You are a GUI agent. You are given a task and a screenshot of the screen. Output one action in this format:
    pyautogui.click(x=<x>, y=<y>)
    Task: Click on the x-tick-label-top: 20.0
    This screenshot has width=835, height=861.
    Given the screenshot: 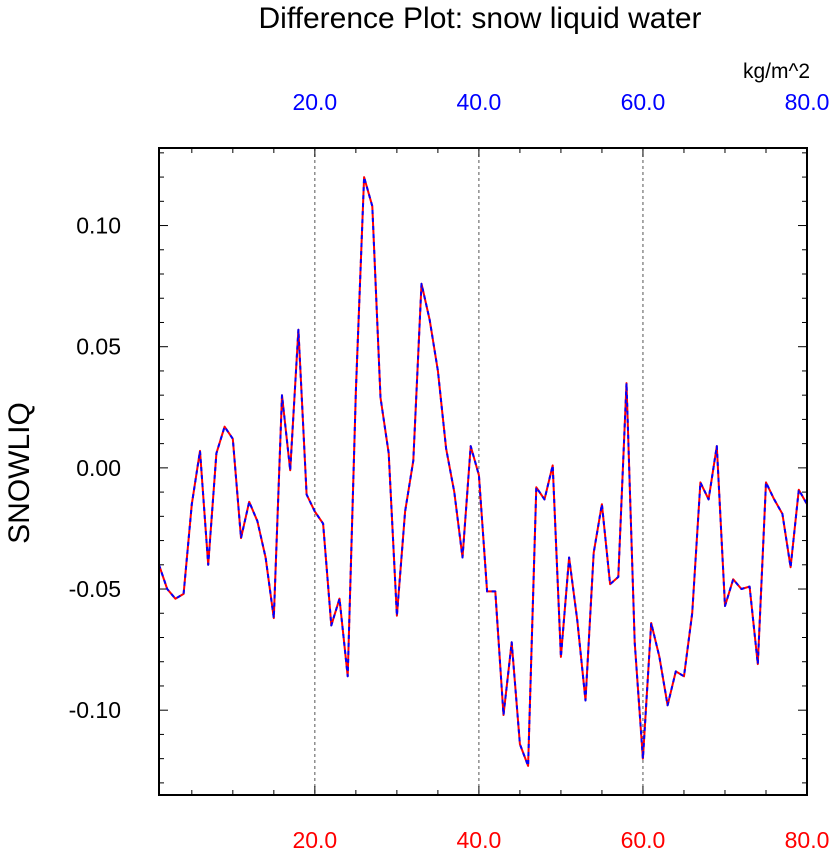 What is the action you would take?
    pyautogui.click(x=314, y=102)
    